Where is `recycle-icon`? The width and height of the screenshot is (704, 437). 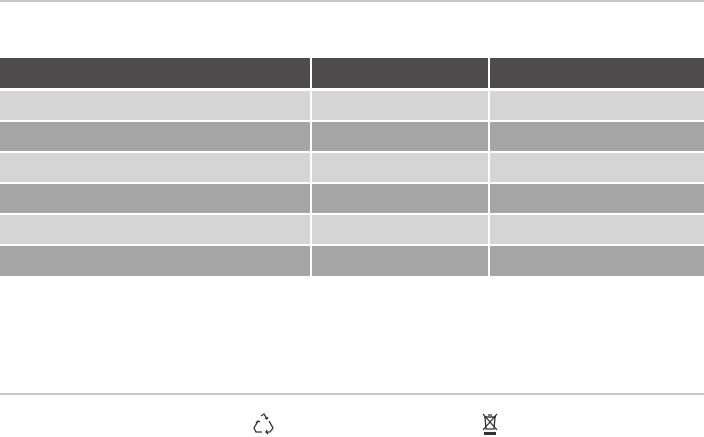 recycle-icon is located at coordinates (263, 424).